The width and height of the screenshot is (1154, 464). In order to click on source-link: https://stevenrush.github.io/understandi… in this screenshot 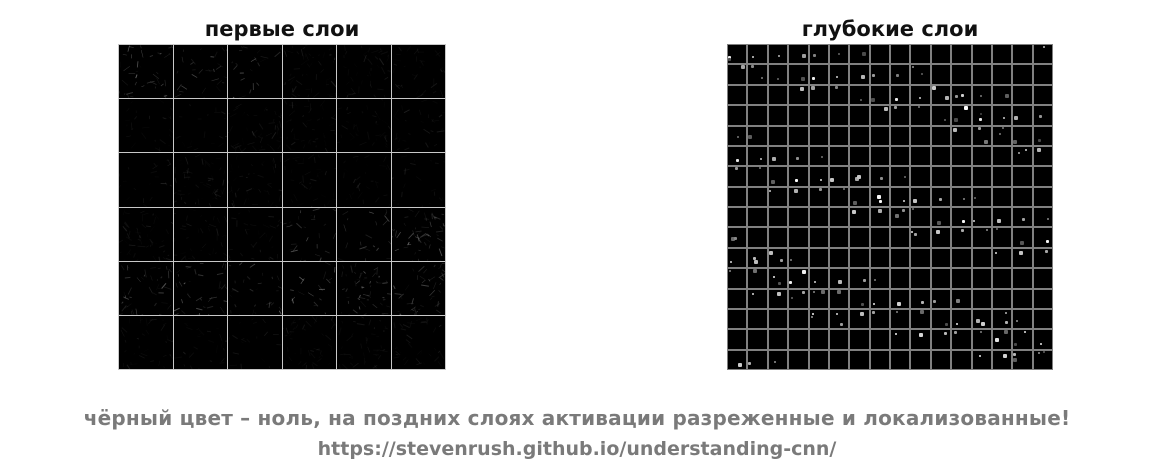, I will do `click(577, 449)`.